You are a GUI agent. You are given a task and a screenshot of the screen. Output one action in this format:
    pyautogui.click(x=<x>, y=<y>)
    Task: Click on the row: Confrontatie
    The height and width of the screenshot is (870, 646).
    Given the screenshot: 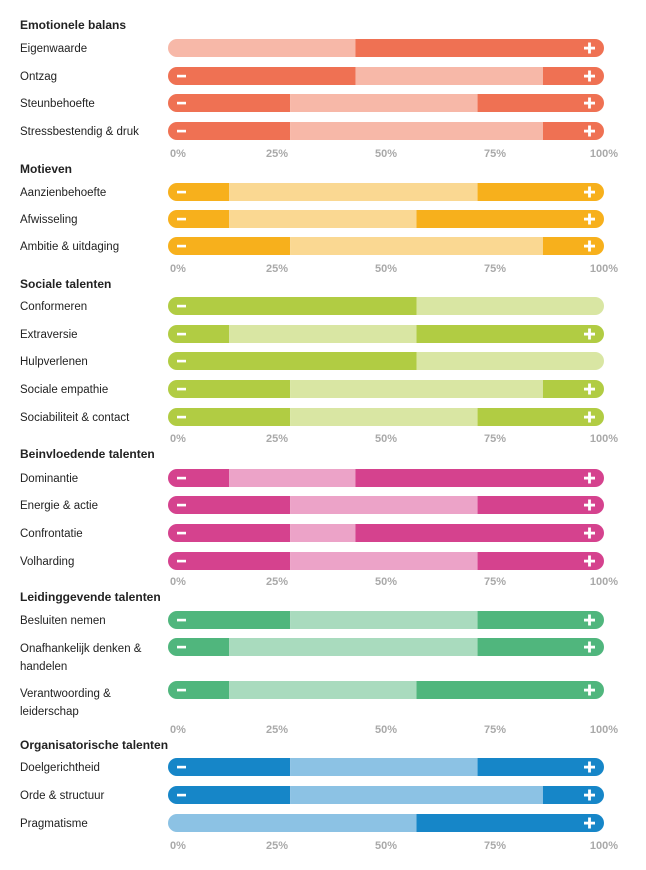 What is the action you would take?
    pyautogui.click(x=312, y=533)
    